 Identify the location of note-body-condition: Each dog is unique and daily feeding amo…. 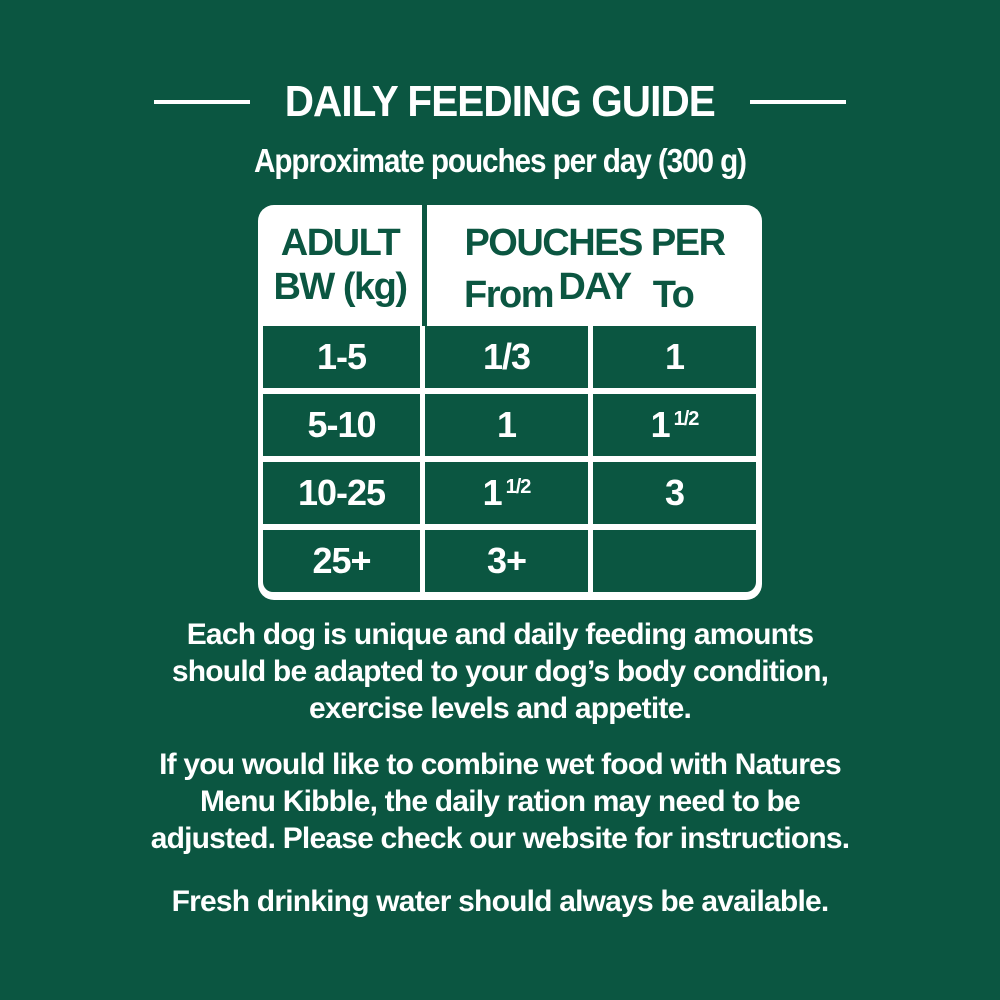
(500, 671).